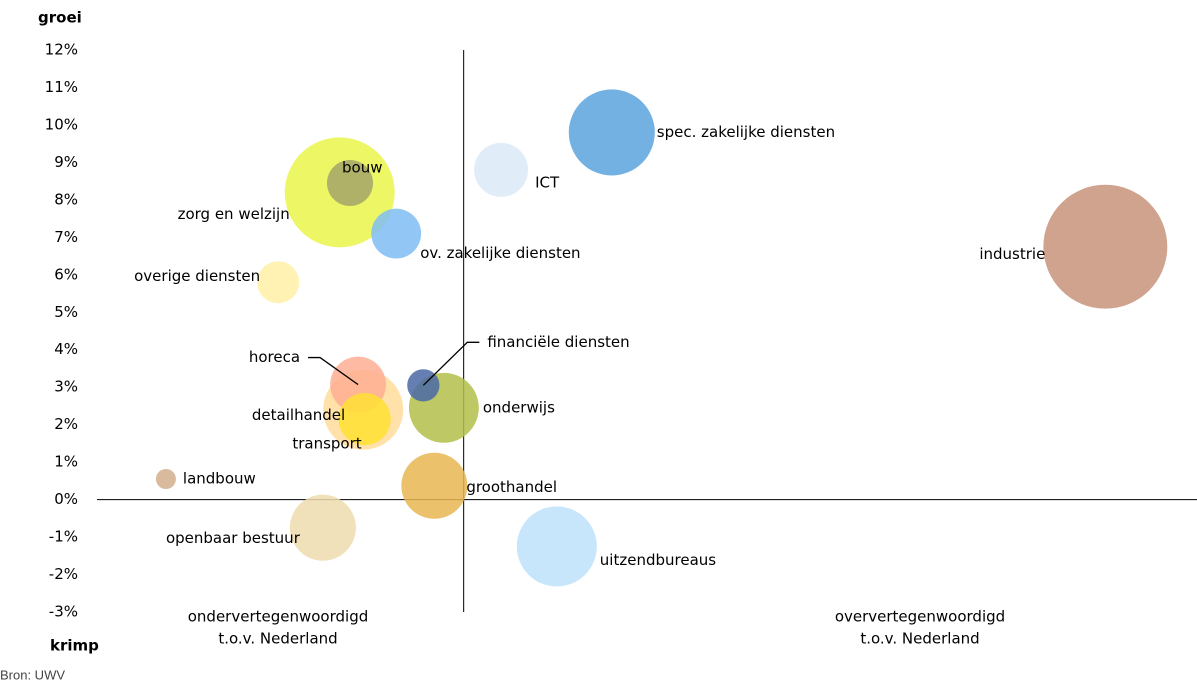 This screenshot has width=1197, height=687. Describe the element at coordinates (63, 537) in the screenshot. I see `y-tick-label: -1%` at that location.